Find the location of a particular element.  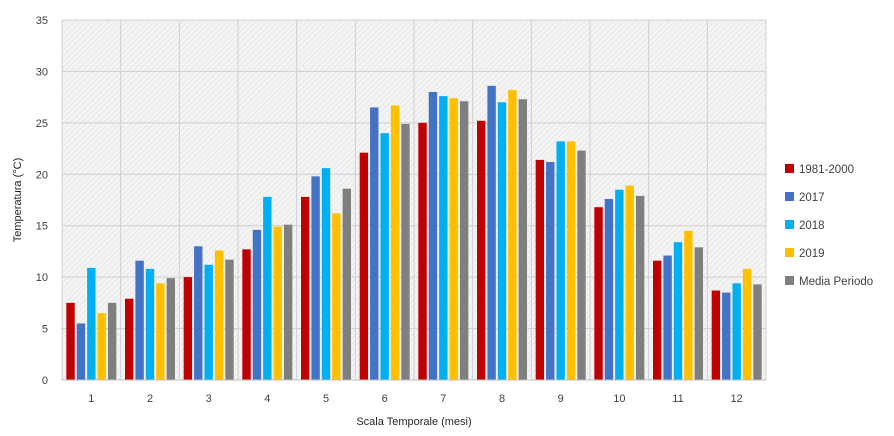

legend-label: 2019 is located at coordinates (812, 254).